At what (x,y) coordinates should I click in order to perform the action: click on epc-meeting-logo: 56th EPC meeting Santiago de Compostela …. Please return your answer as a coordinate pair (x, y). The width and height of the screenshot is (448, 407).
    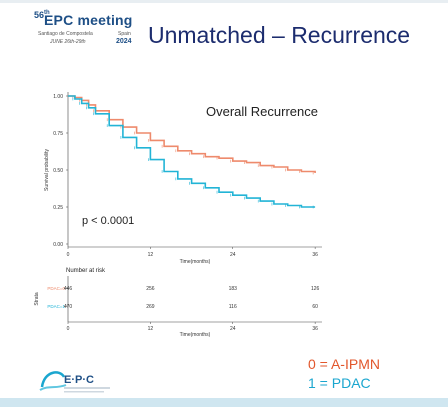
    Looking at the image, I should click on (86, 32).